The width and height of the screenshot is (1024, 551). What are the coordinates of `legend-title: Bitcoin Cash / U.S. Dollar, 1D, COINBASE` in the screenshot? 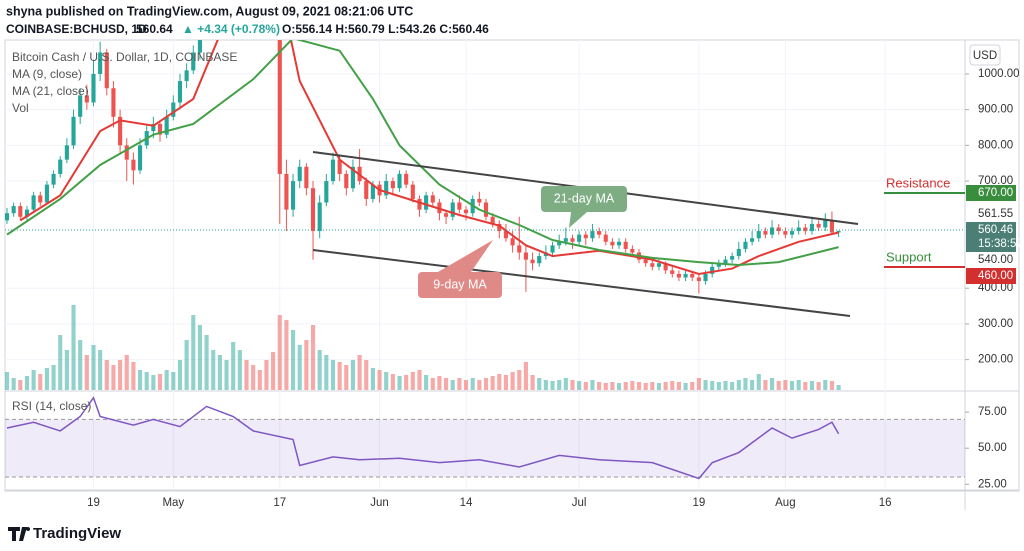 It's located at (124, 57).